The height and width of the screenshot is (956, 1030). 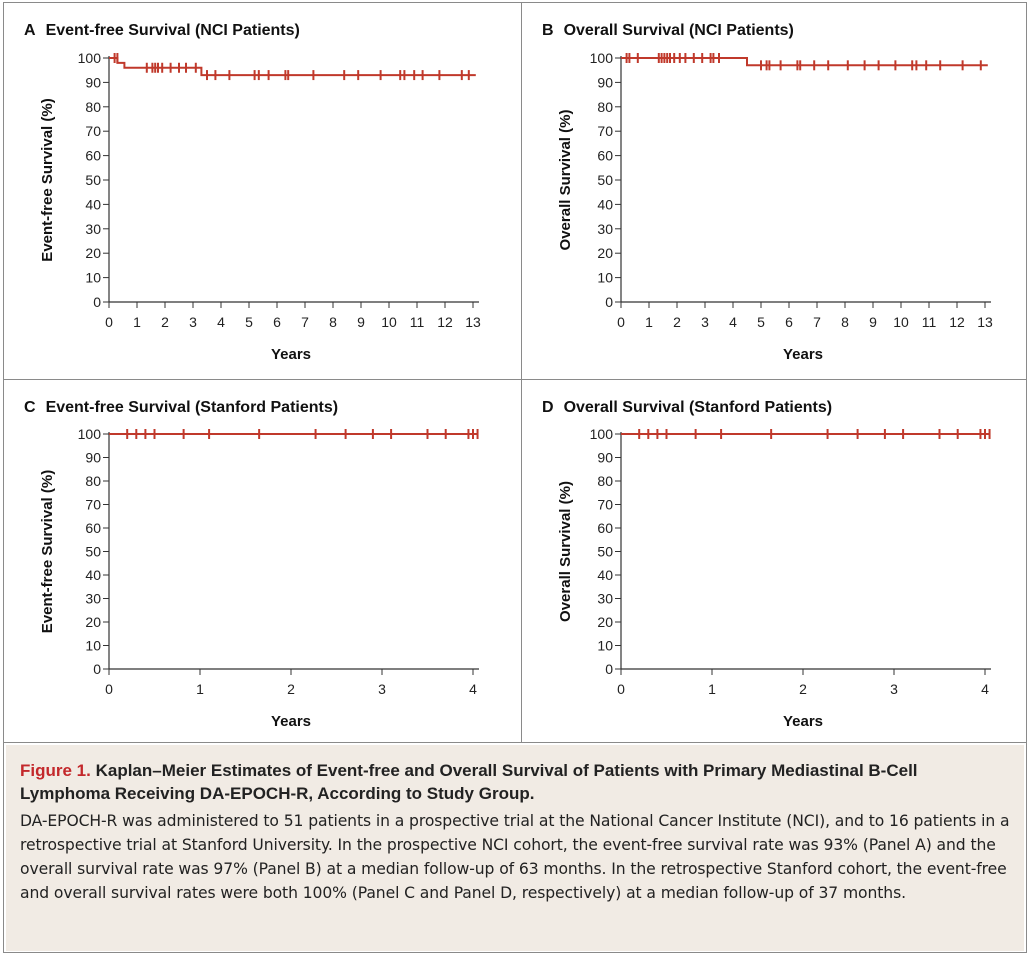 I want to click on panel-letter: A, so click(x=30, y=30).